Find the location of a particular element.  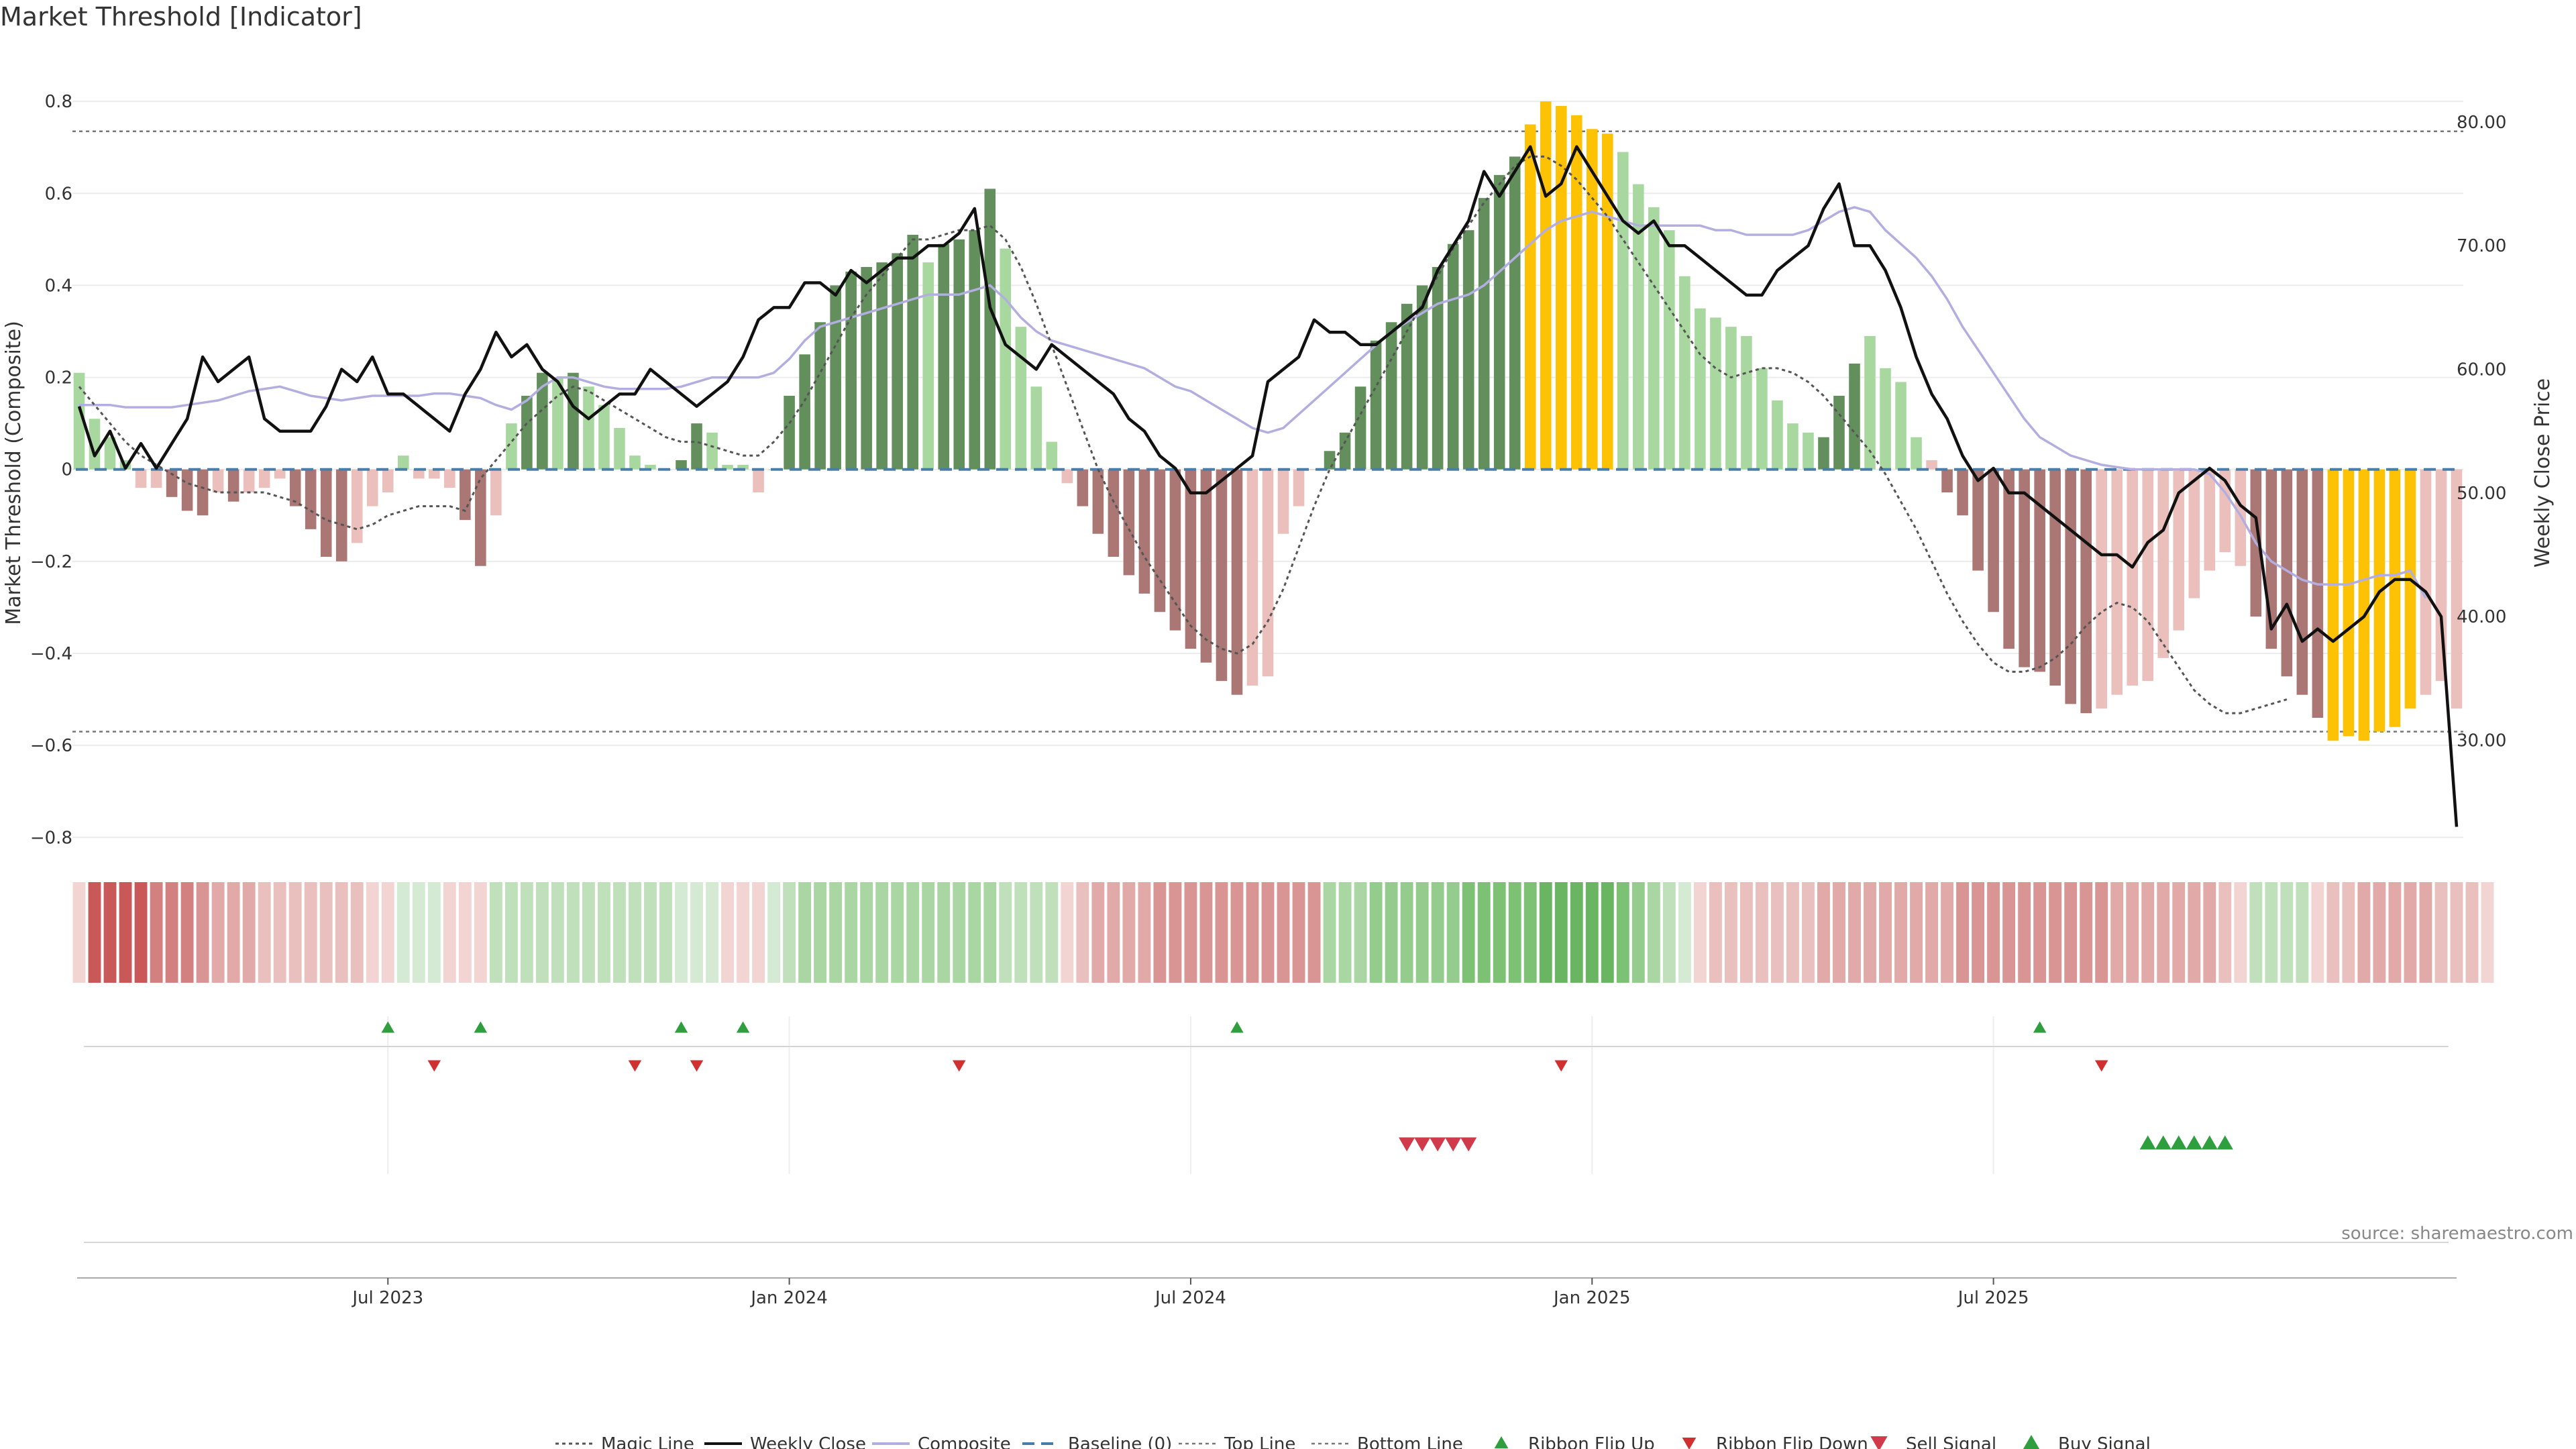

y2-tick-label: 50.00 is located at coordinates (2481, 494).